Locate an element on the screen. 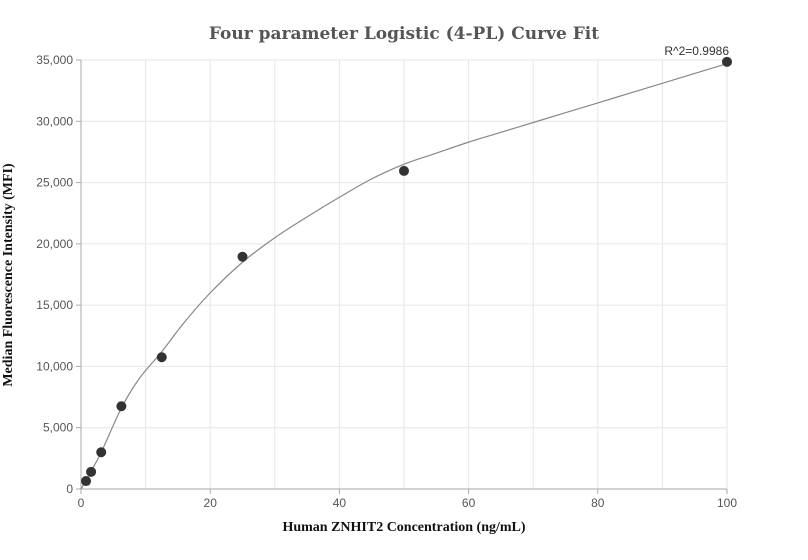 The image size is (808, 560). x-tick-label: 100 is located at coordinates (727, 503).